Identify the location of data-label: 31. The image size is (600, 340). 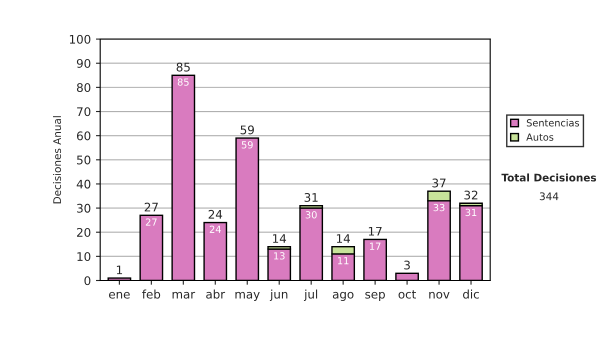
(471, 212).